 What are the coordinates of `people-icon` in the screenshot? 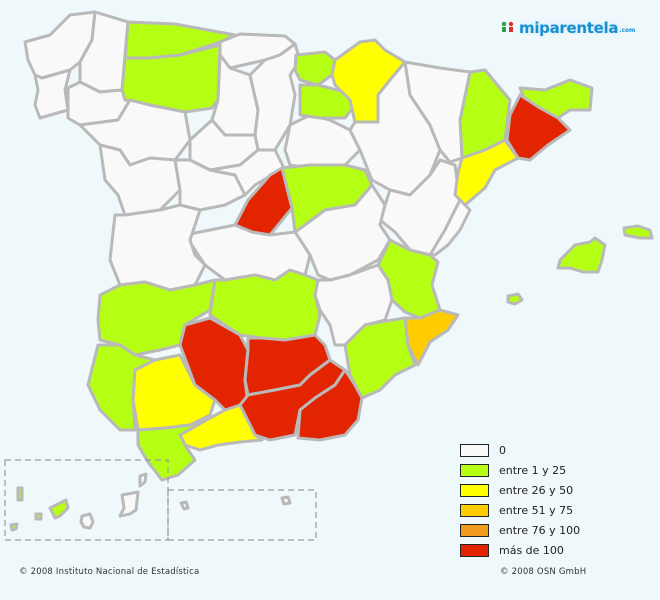 It's located at (508, 27).